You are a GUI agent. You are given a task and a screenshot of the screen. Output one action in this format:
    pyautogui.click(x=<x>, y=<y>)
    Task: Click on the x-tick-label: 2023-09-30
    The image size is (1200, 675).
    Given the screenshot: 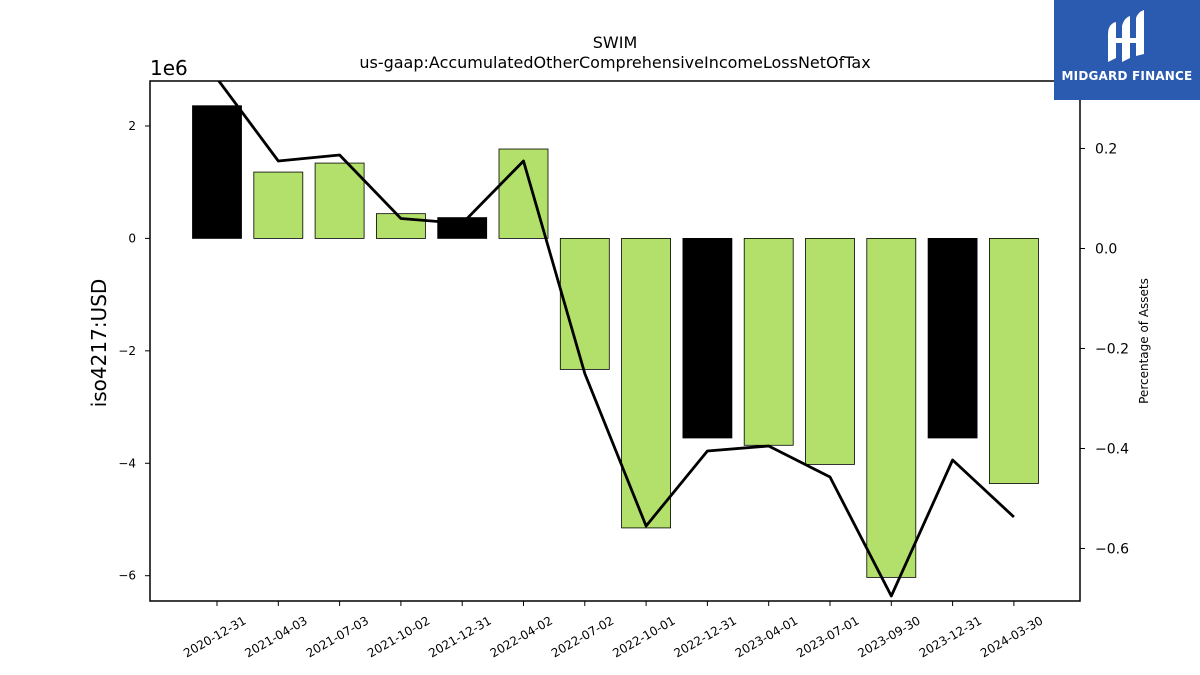 What is the action you would take?
    pyautogui.click(x=888, y=636)
    